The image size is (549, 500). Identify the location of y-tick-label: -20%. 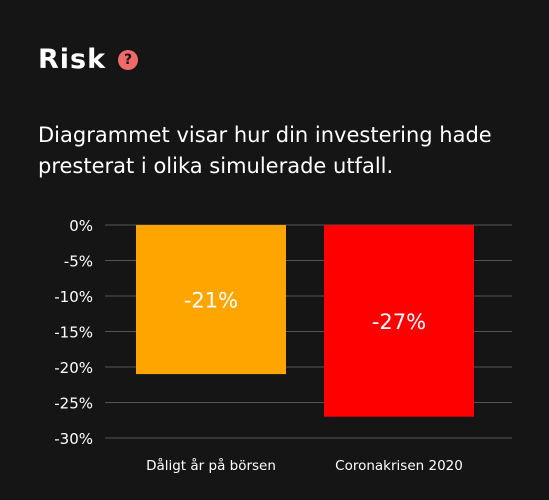
(73, 368).